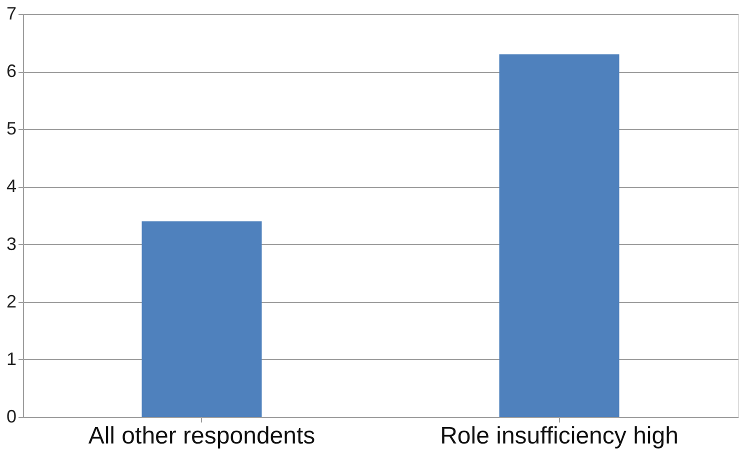  What do you see at coordinates (11, 128) in the screenshot?
I see `y-tick-label: 5` at bounding box center [11, 128].